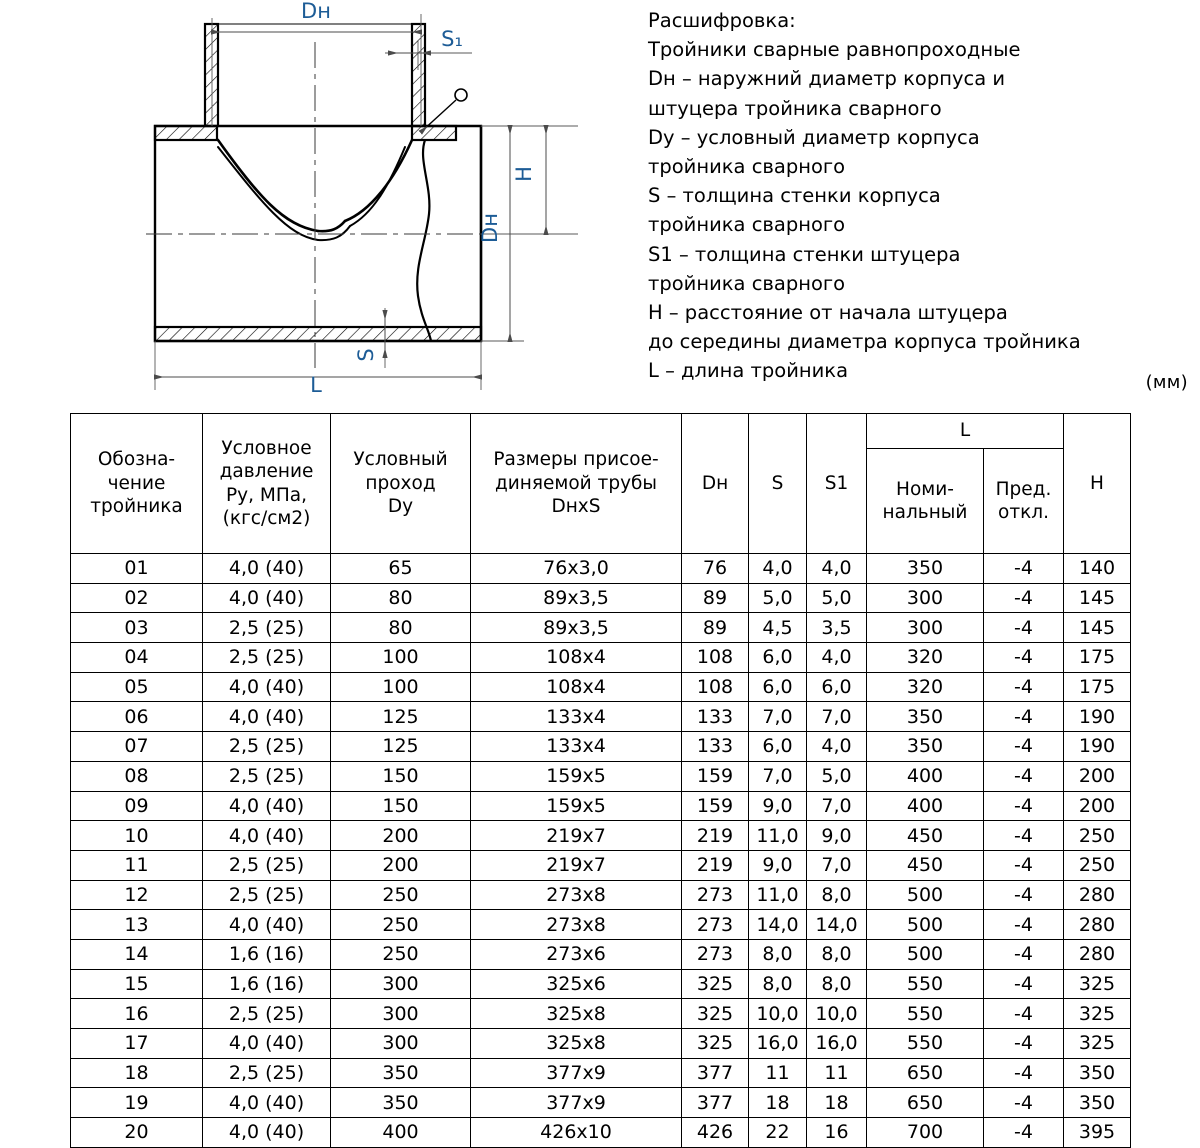 Image resolution: width=1200 pixels, height=1148 pixels. Describe the element at coordinates (136, 460) in the screenshot. I see `col-header-designation-l0: Обозна-` at that location.